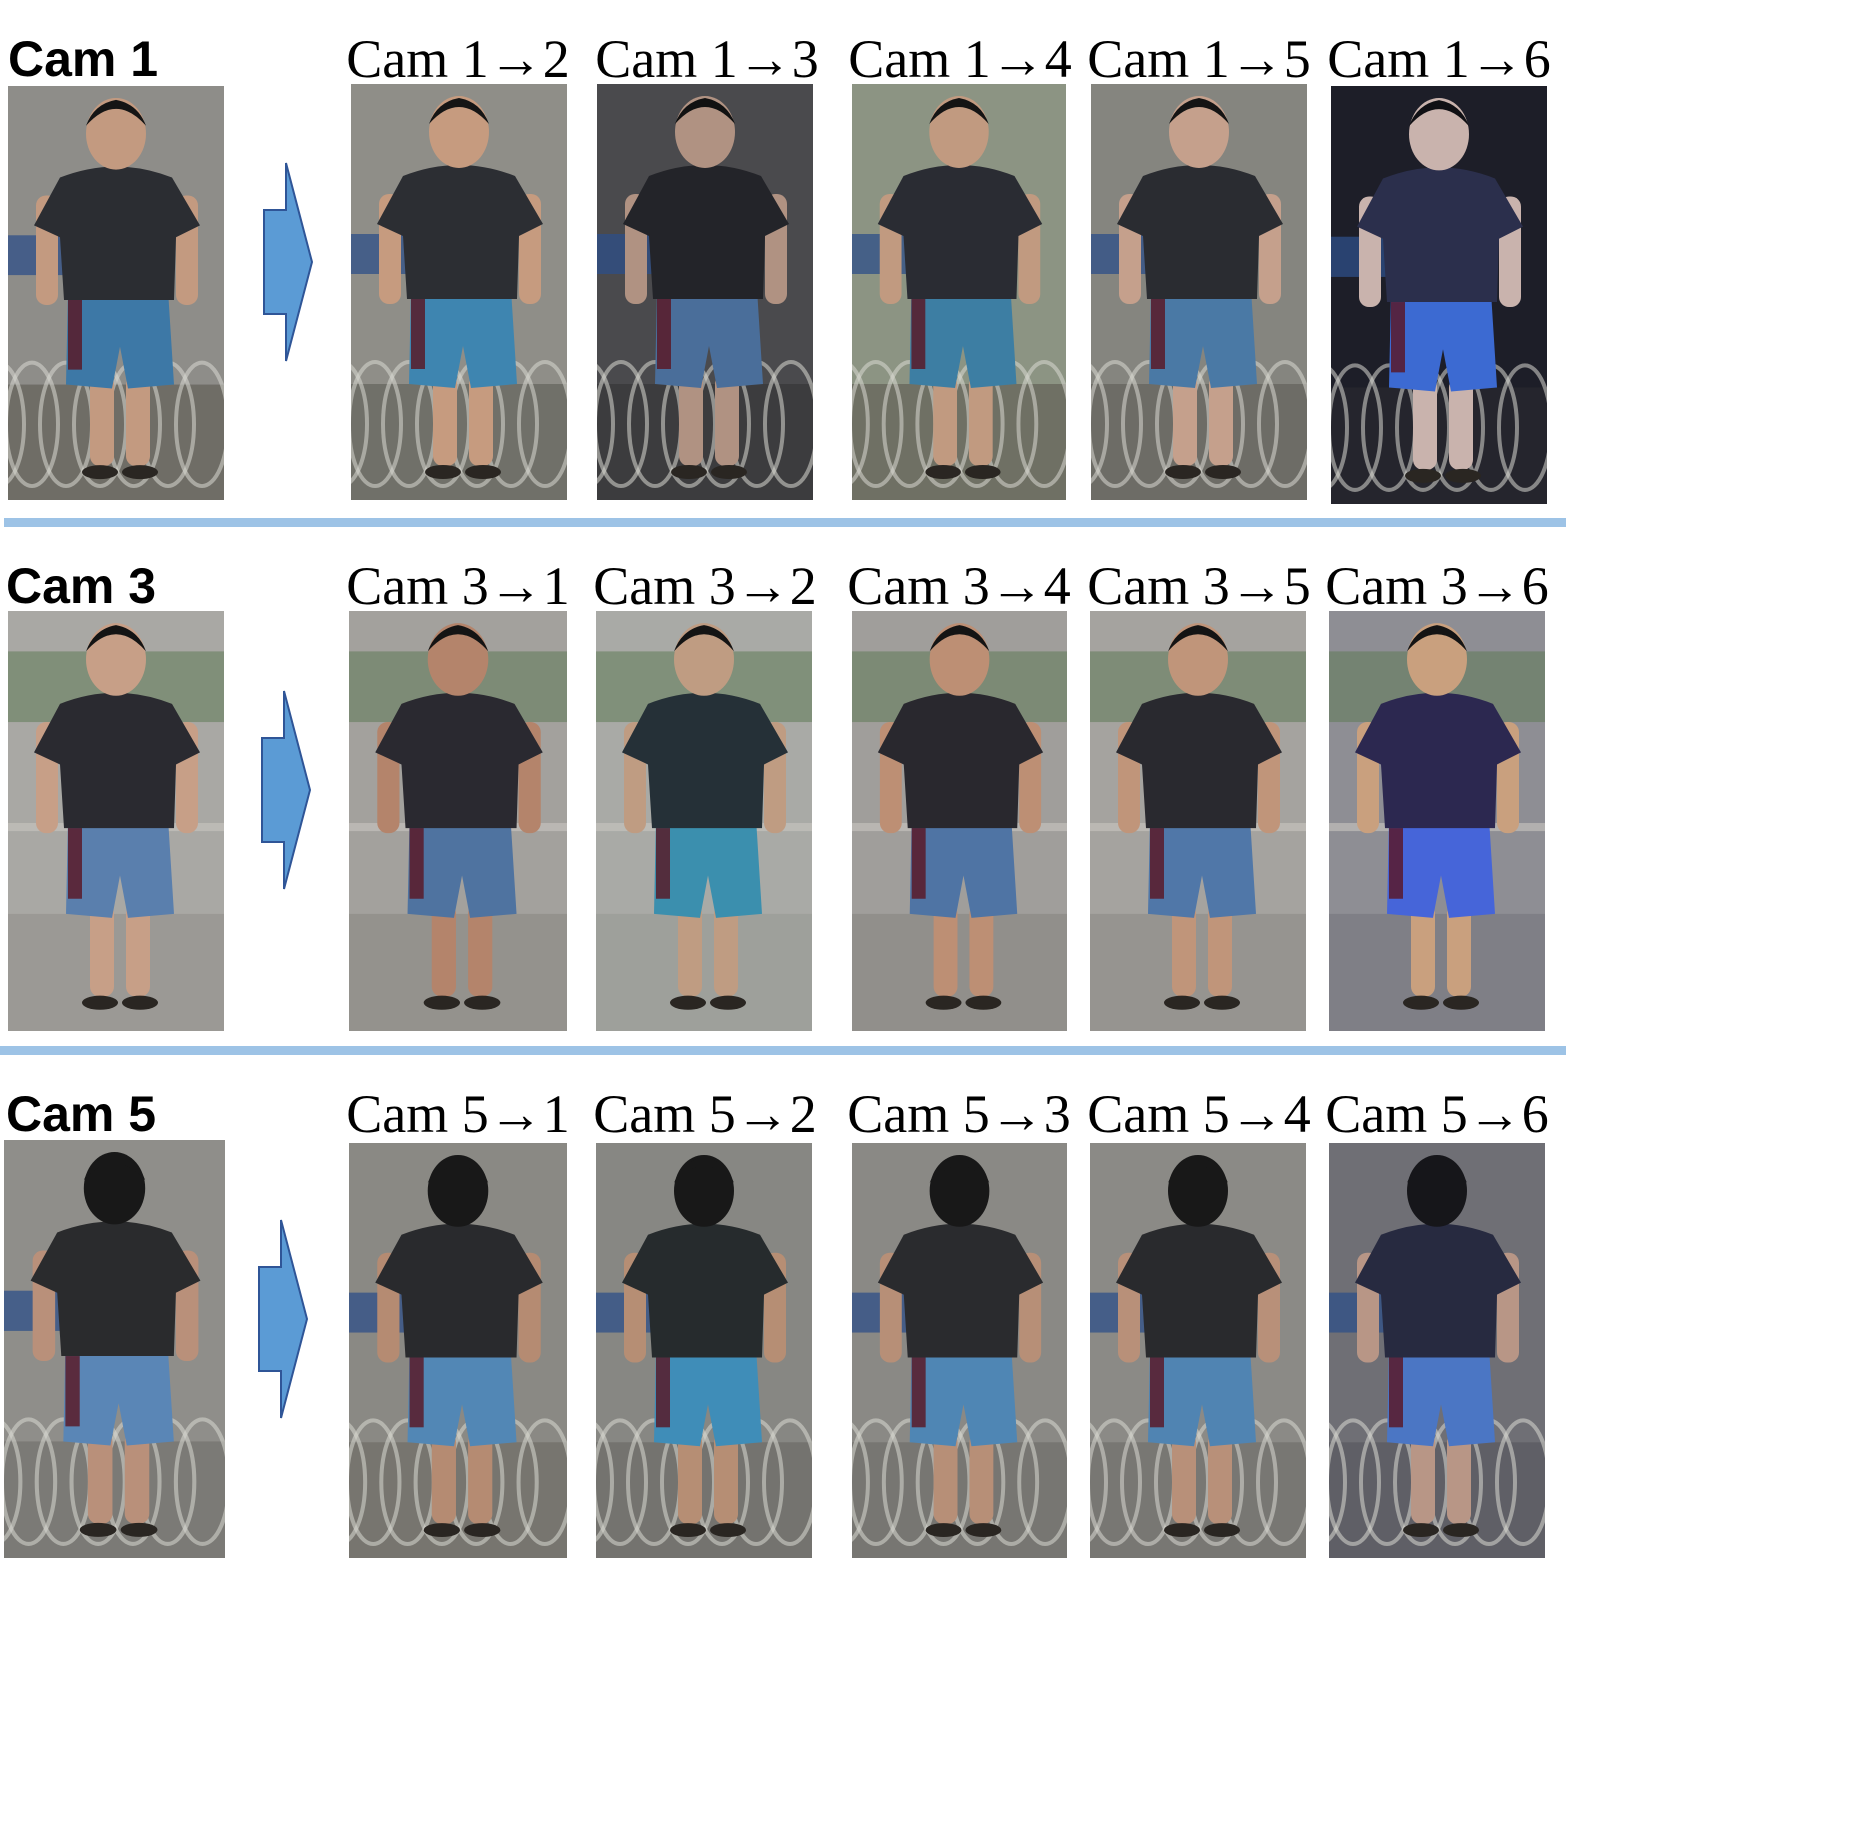 Image resolution: width=1854 pixels, height=1845 pixels. I want to click on generated-camera-label: Cam 3→4, so click(959, 586).